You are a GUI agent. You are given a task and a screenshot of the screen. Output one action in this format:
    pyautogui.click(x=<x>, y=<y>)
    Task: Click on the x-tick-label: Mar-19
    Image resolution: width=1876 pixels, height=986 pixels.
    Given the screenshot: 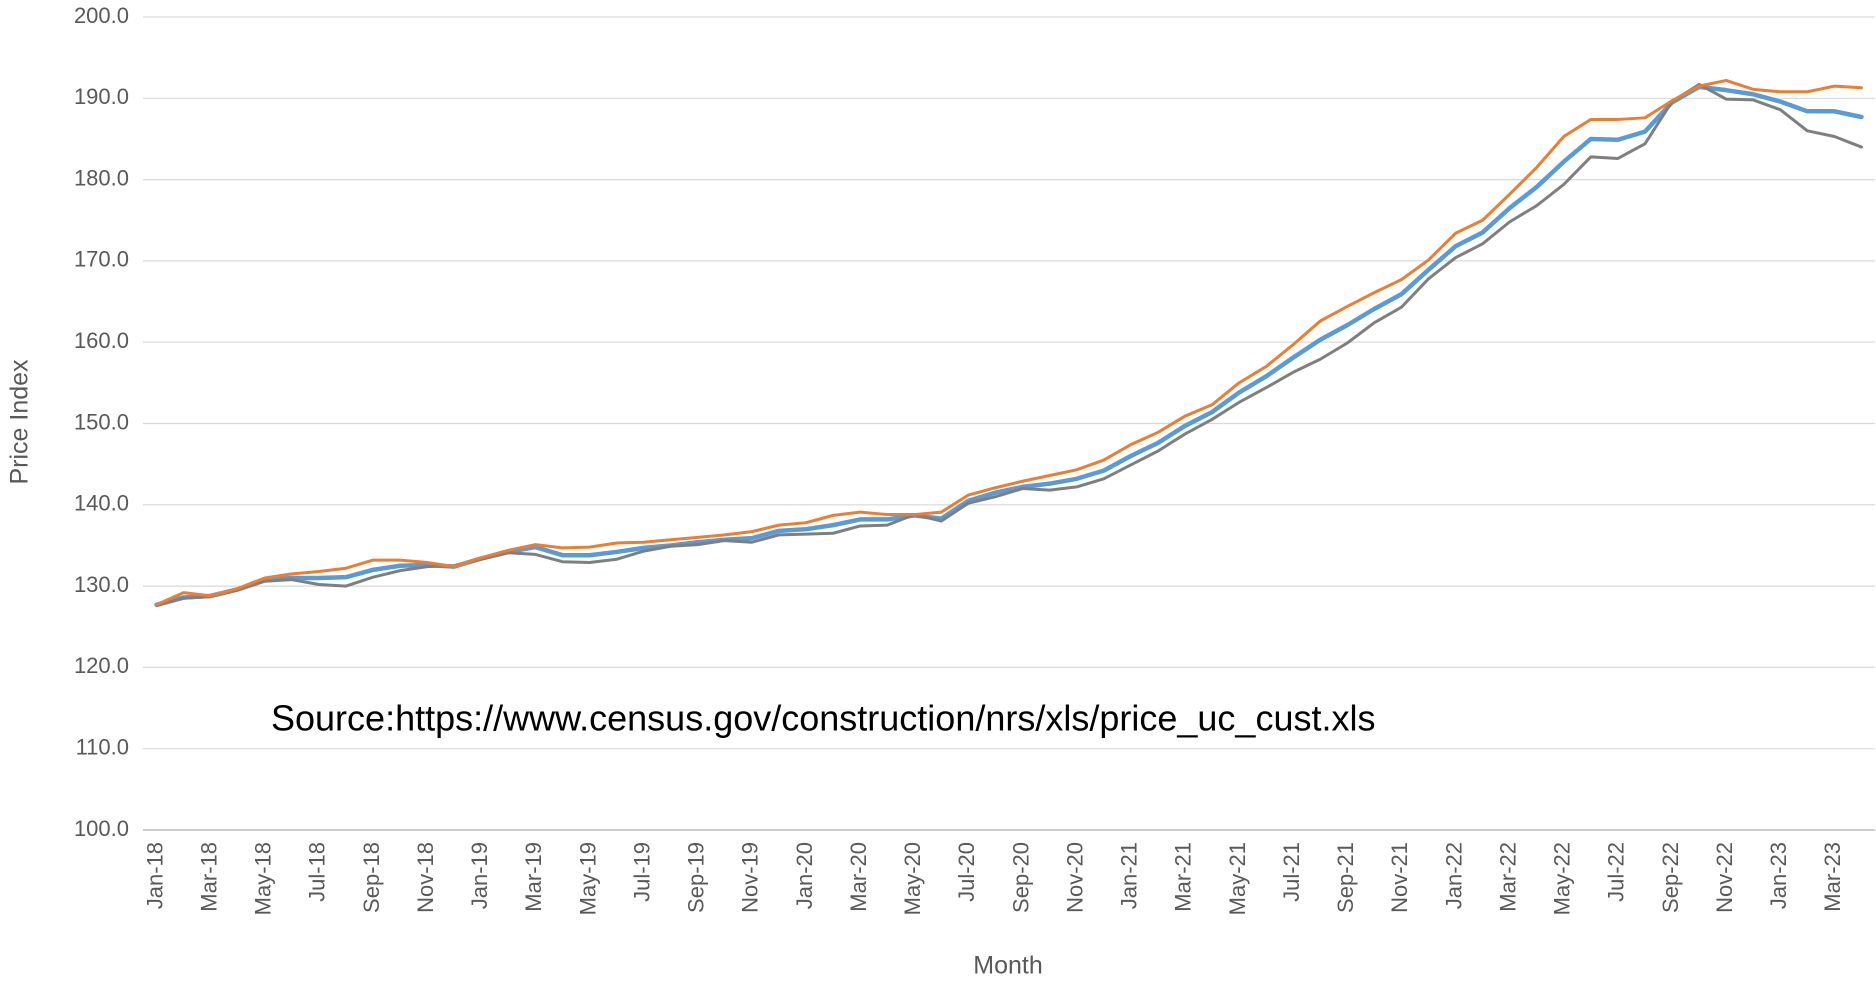 What is the action you would take?
    pyautogui.click(x=533, y=877)
    